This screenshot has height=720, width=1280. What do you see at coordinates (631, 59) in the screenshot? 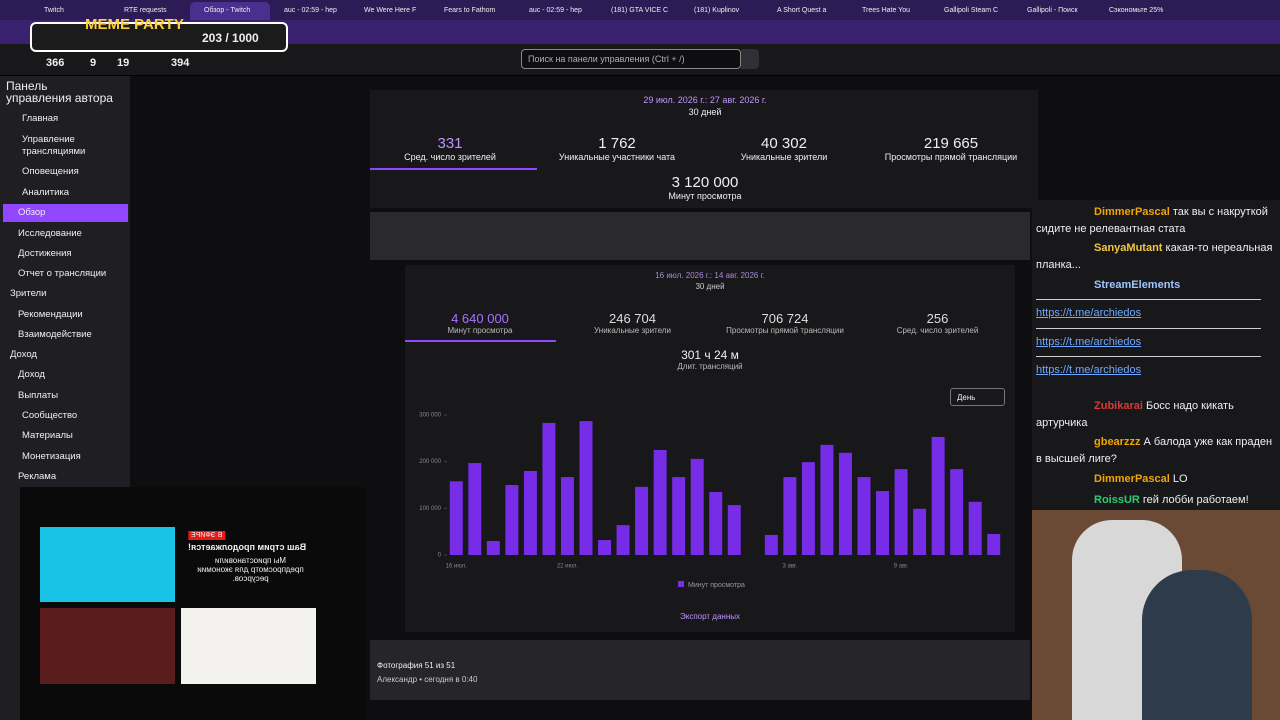
I see `search-box: Поиск на панели управления (Ctrl + /)` at bounding box center [631, 59].